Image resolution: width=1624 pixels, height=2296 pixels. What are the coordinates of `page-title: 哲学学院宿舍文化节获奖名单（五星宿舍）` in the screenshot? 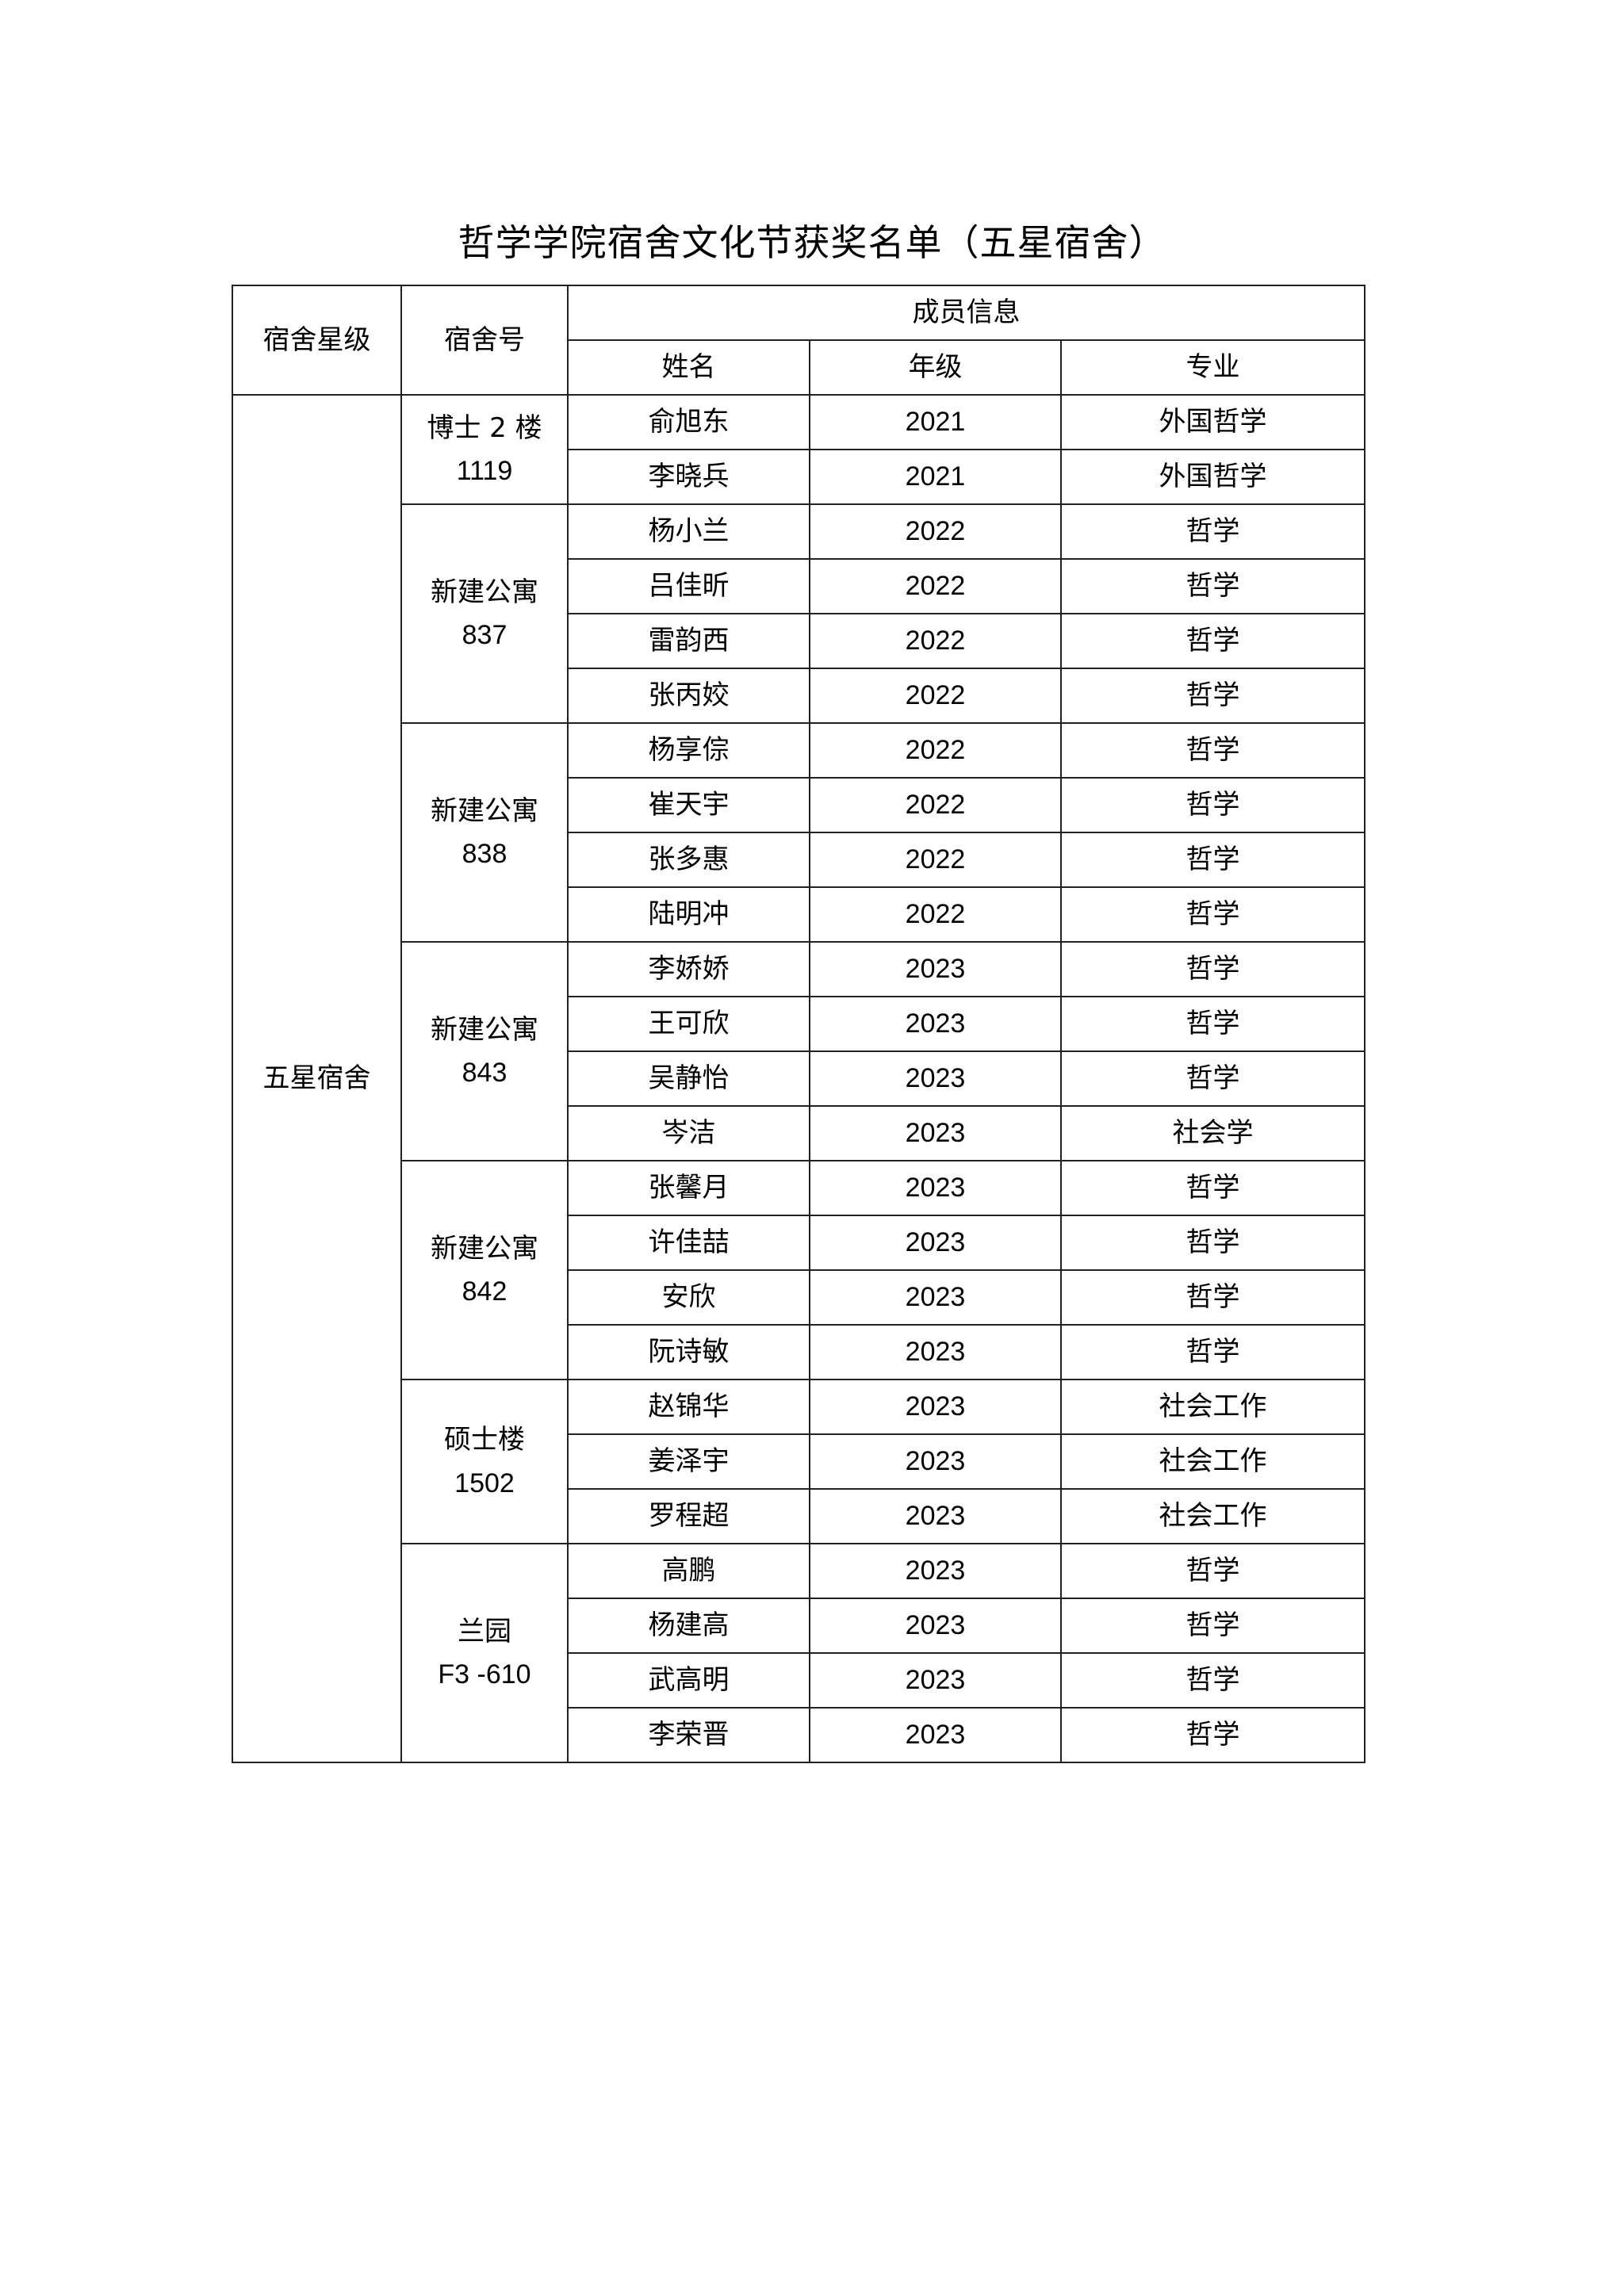 It's located at (812, 243).